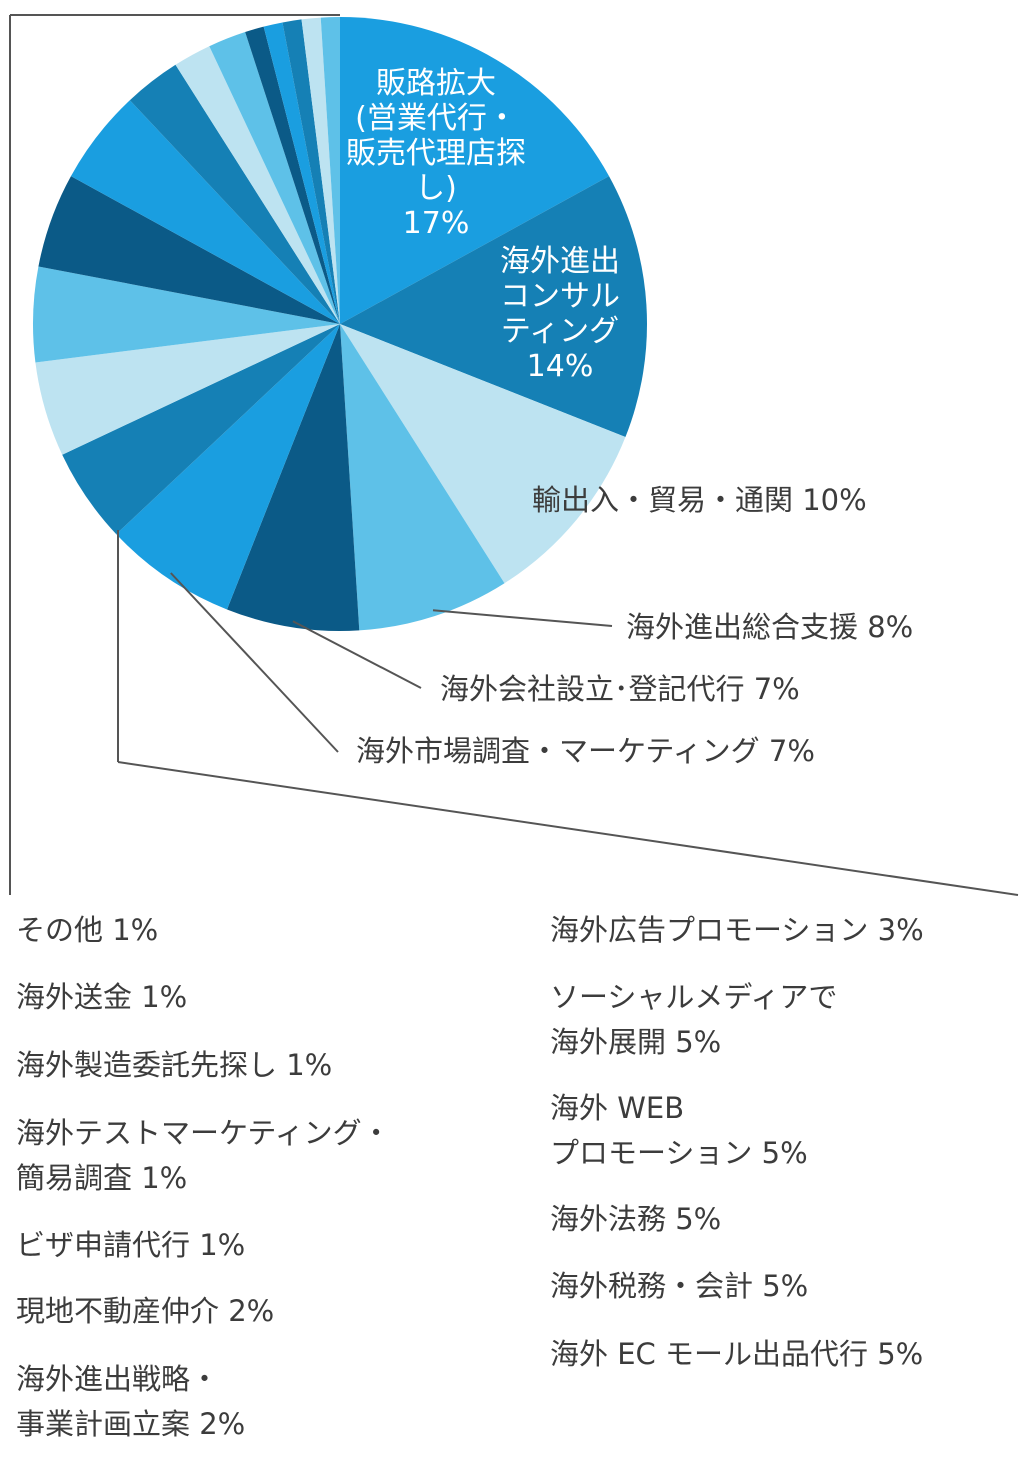  I want to click on legend-item-test-marketing: 海外テストマーケティング・ 簡易調査 1%, so click(203, 1155).